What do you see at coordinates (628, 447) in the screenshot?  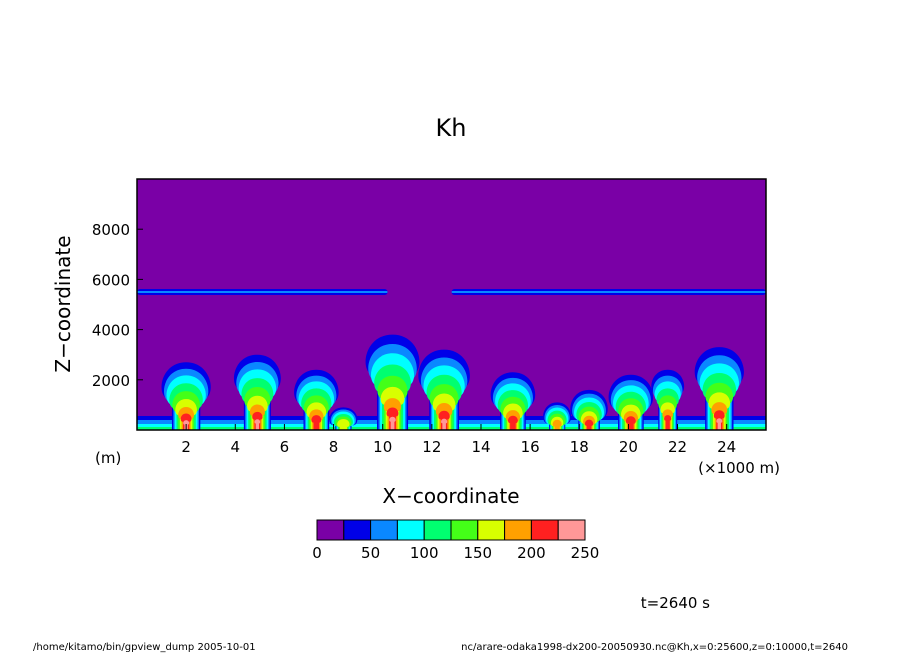 I see `x-tick-label: 20` at bounding box center [628, 447].